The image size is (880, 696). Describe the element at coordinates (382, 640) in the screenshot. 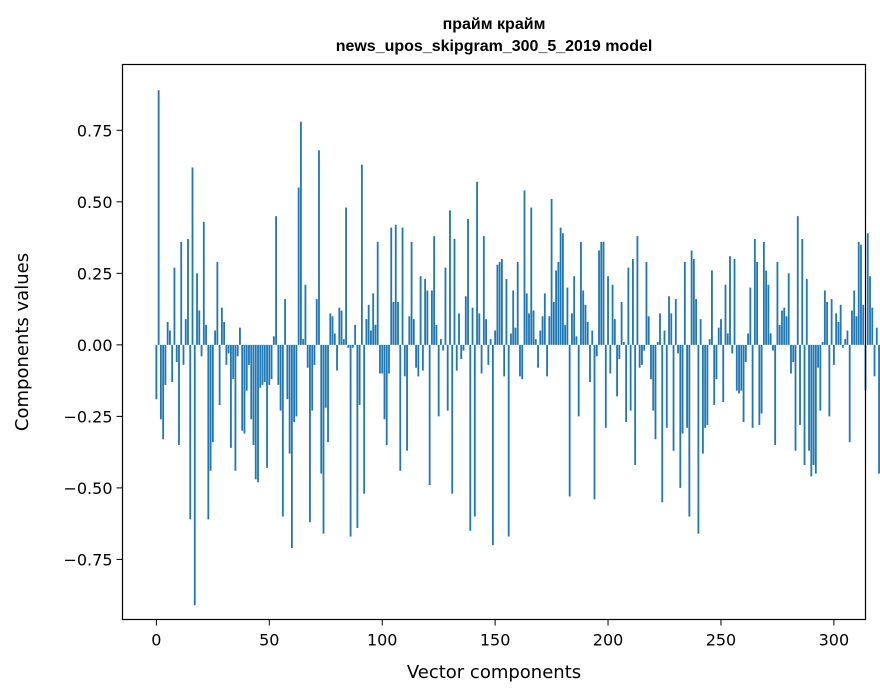

I see `x-tick-label-2: 100` at that location.